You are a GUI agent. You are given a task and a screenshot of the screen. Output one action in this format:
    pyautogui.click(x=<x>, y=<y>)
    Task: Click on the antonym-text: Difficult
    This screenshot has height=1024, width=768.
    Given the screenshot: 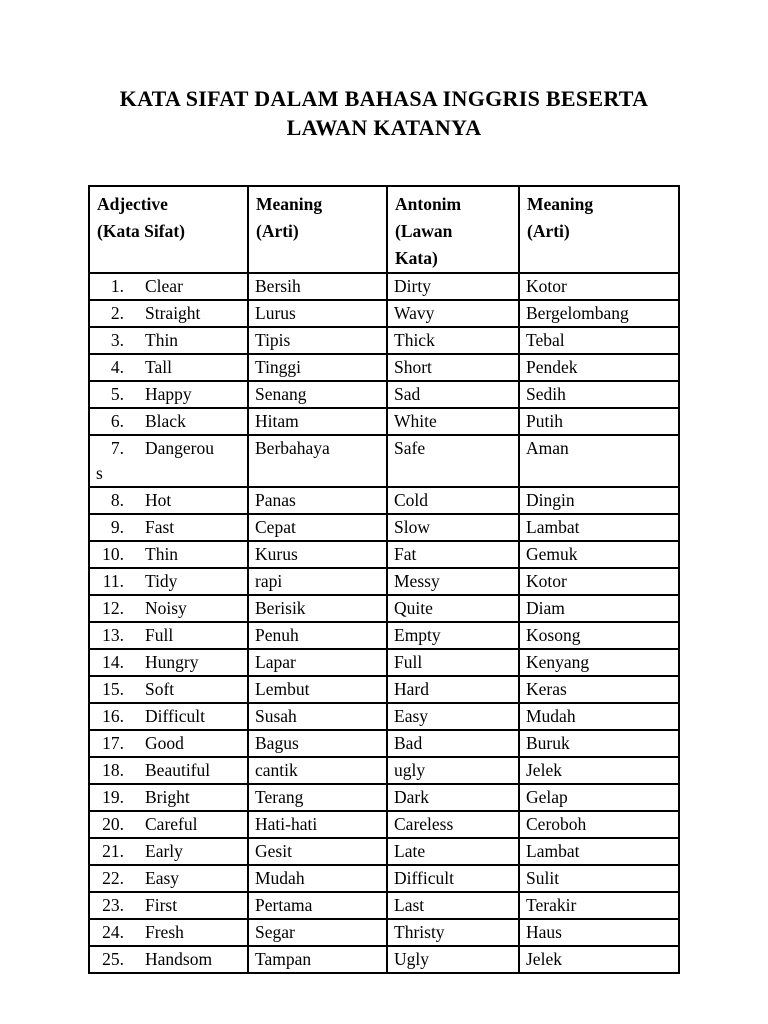 What is the action you would take?
    pyautogui.click(x=424, y=878)
    